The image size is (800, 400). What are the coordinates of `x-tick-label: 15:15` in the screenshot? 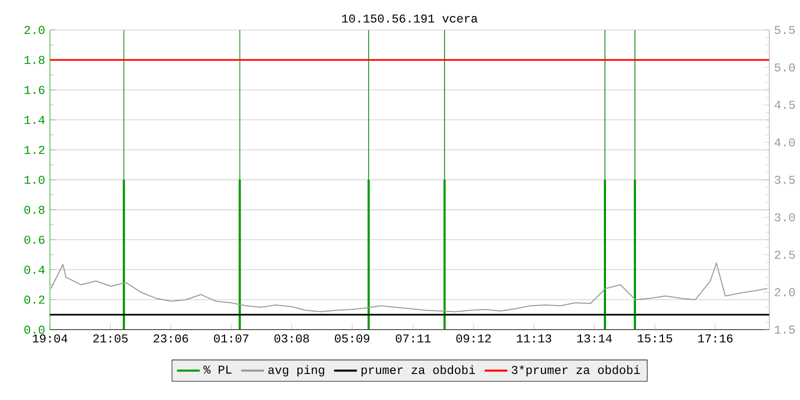 It's located at (655, 338).